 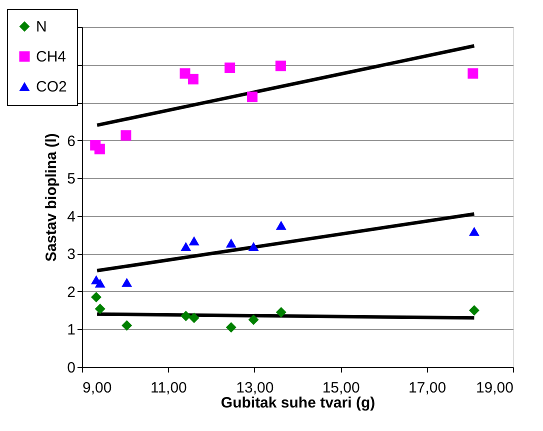 What do you see at coordinates (255, 388) in the screenshot?
I see `x-tick-label: 13,00` at bounding box center [255, 388].